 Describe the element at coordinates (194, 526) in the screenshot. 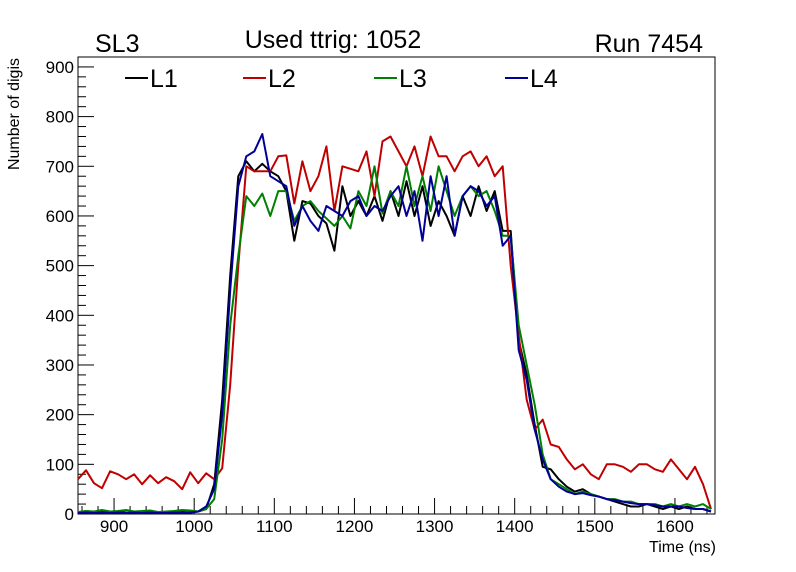

I see `x-tick-label: 1000` at that location.